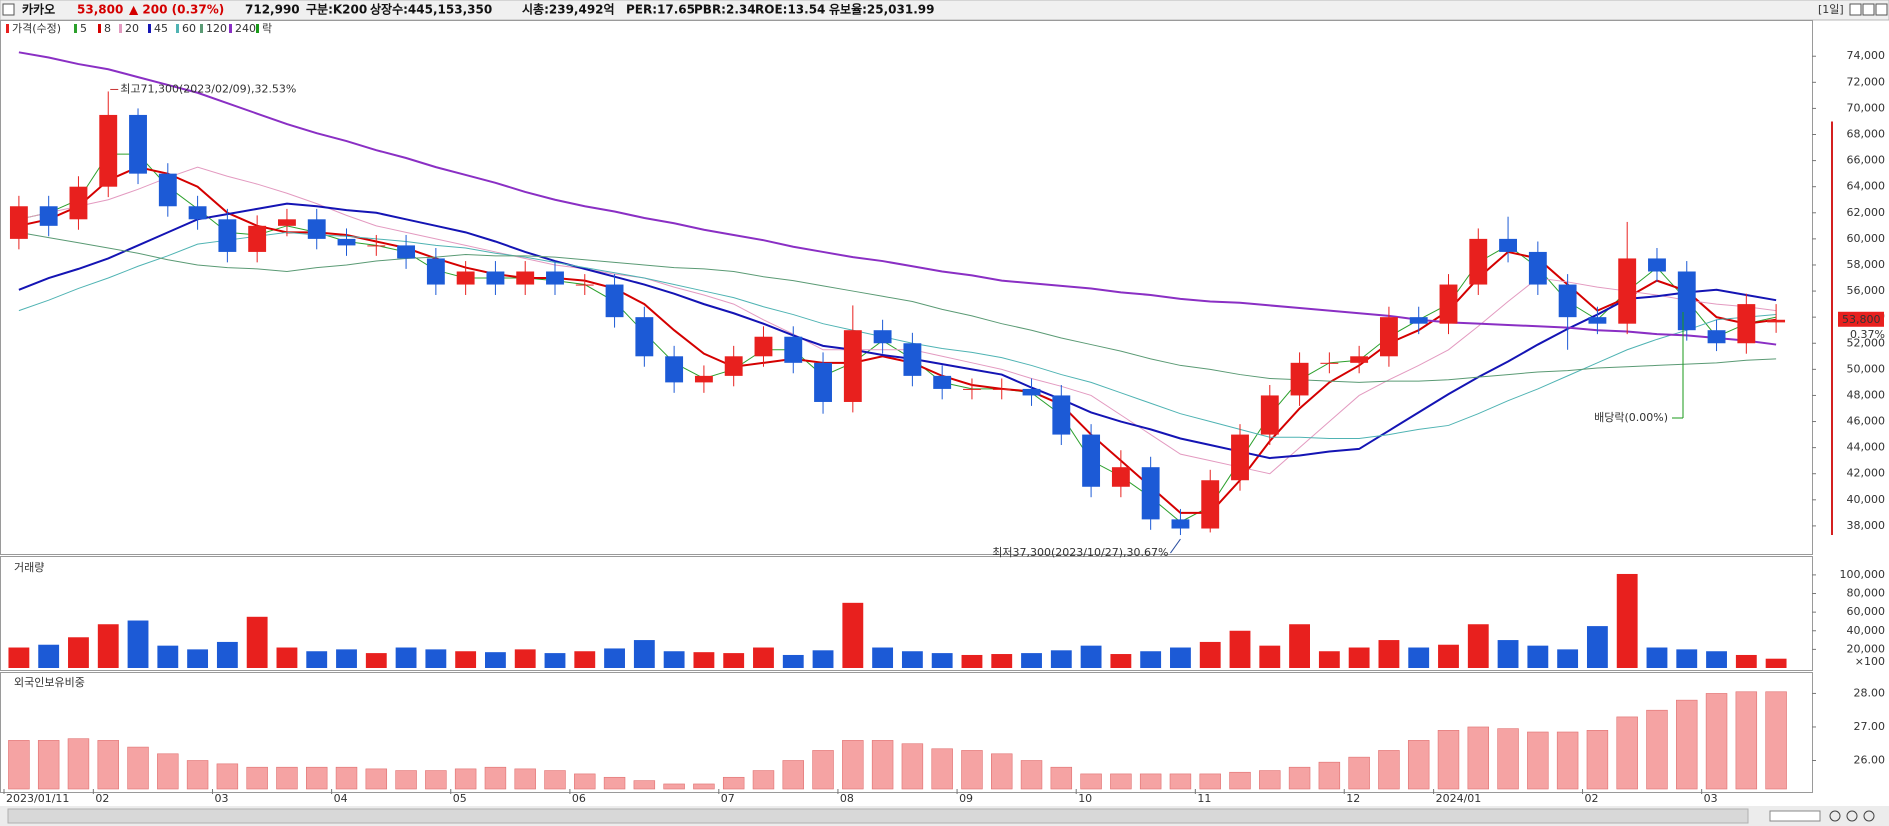 The image size is (1889, 826). What do you see at coordinates (176, 10) in the screenshot?
I see `change: ▲ 200 (0.37%)` at bounding box center [176, 10].